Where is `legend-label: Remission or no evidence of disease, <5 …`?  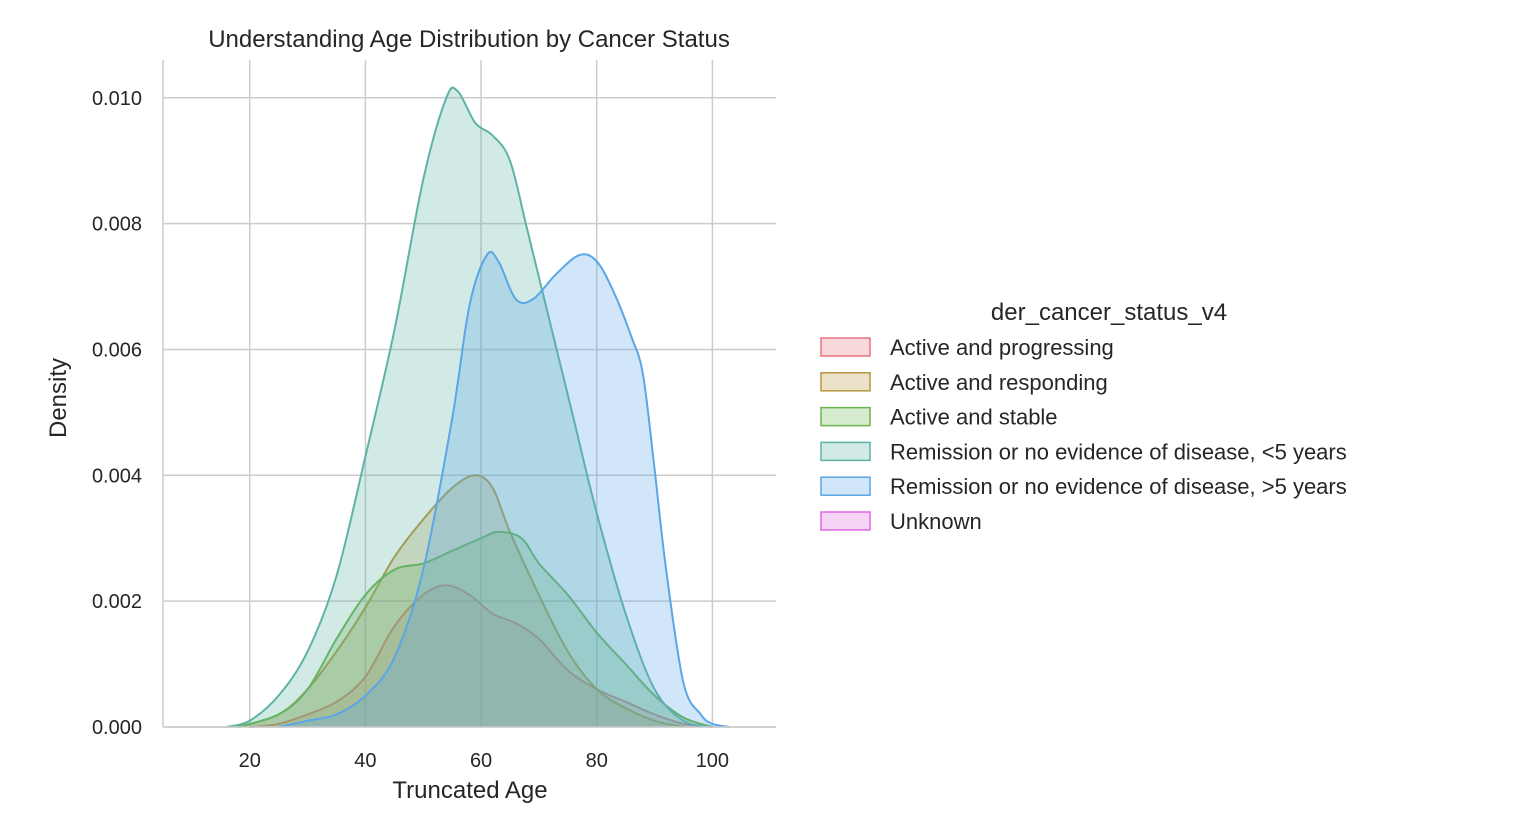 legend-label: Remission or no evidence of disease, <5 … is located at coordinates (1118, 451).